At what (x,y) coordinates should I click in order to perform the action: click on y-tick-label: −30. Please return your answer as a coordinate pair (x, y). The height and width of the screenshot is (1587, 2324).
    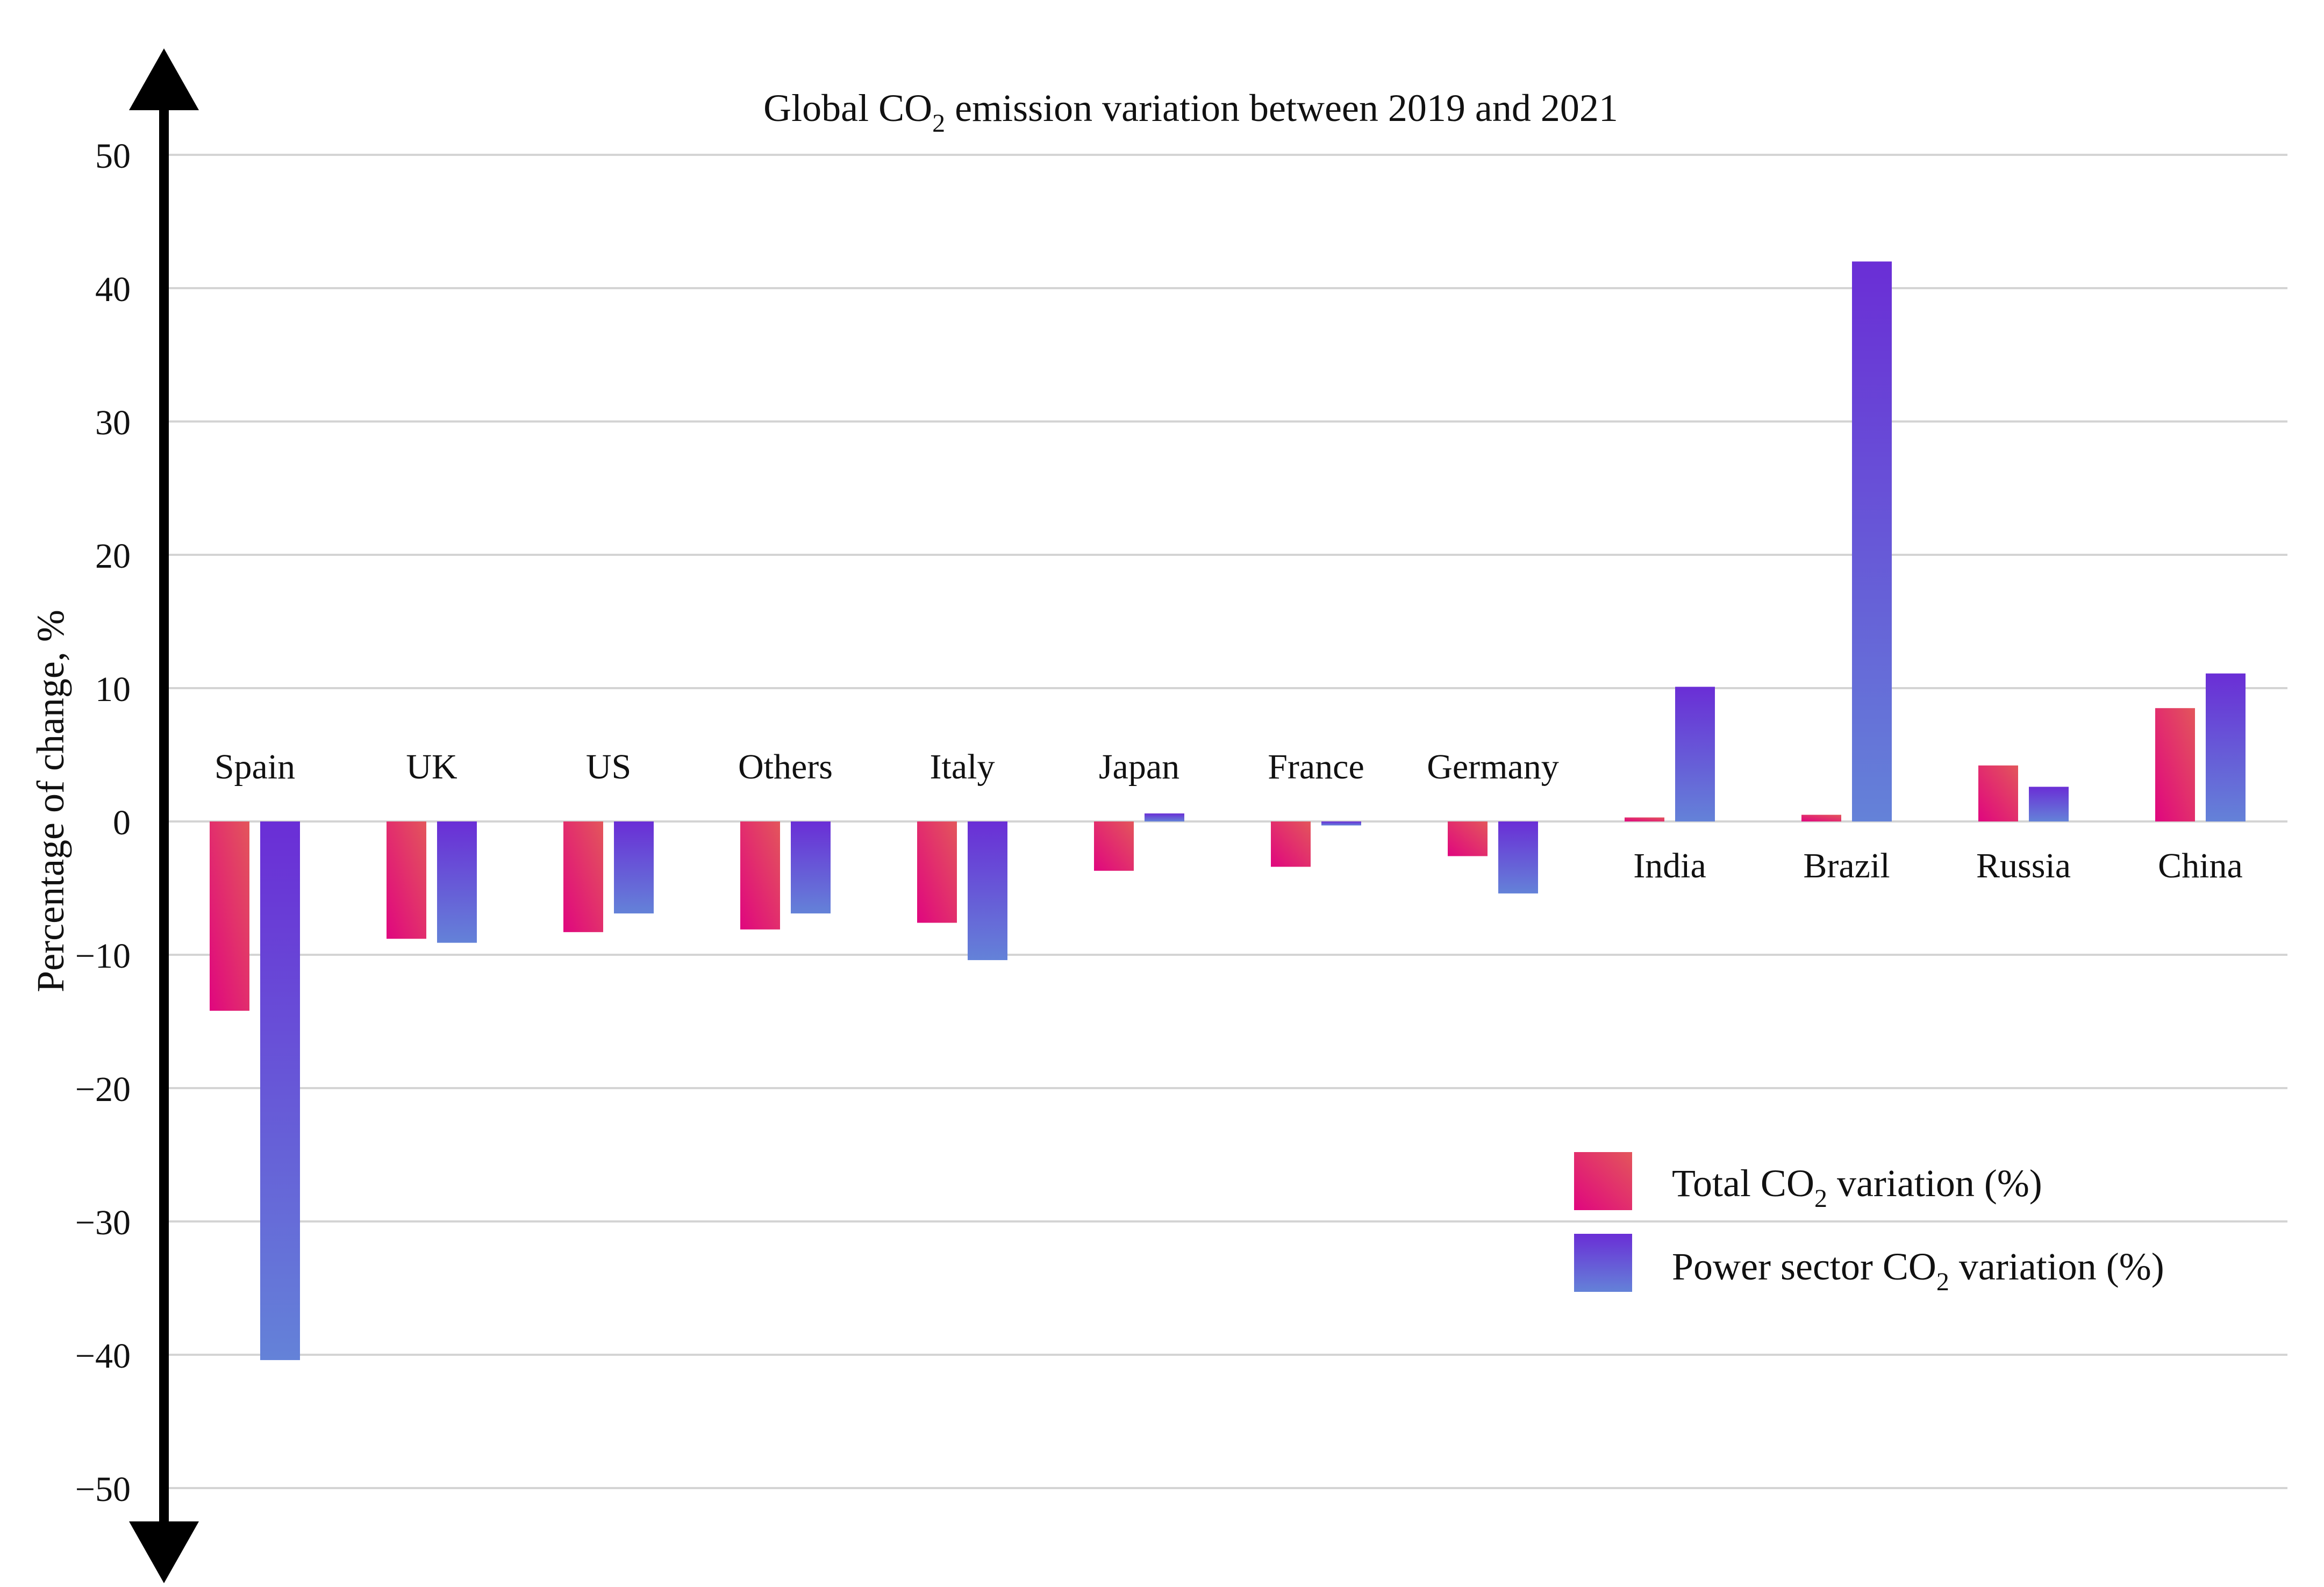
    Looking at the image, I should click on (103, 1222).